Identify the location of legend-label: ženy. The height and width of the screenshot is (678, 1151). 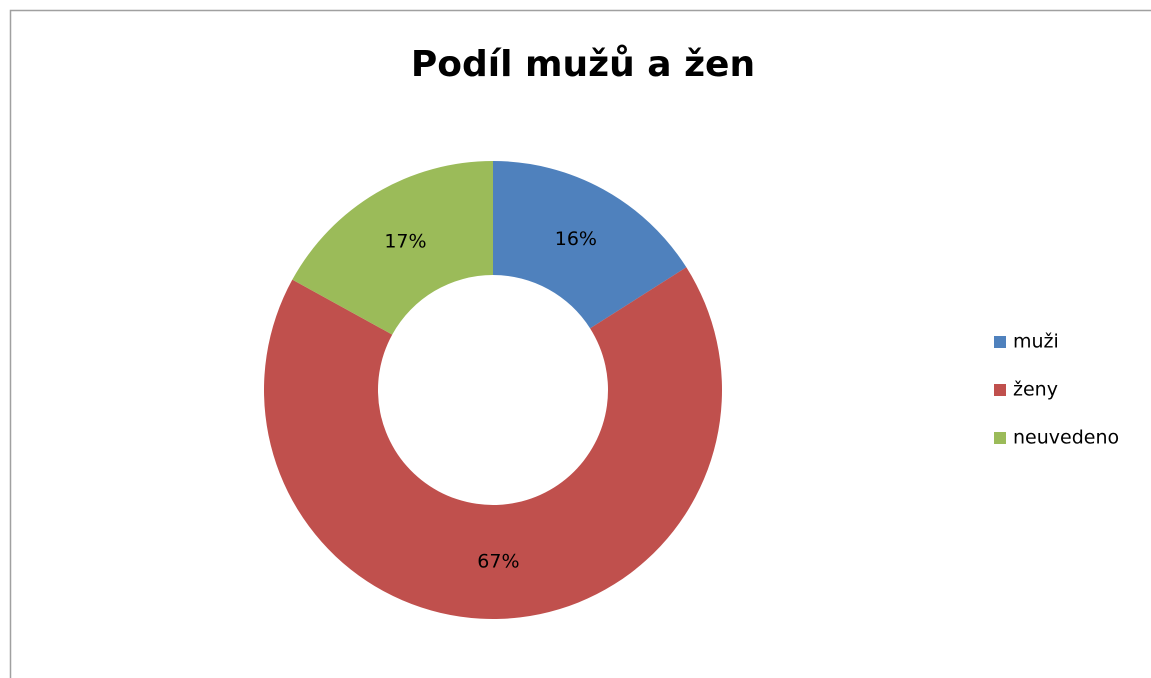
(1035, 390).